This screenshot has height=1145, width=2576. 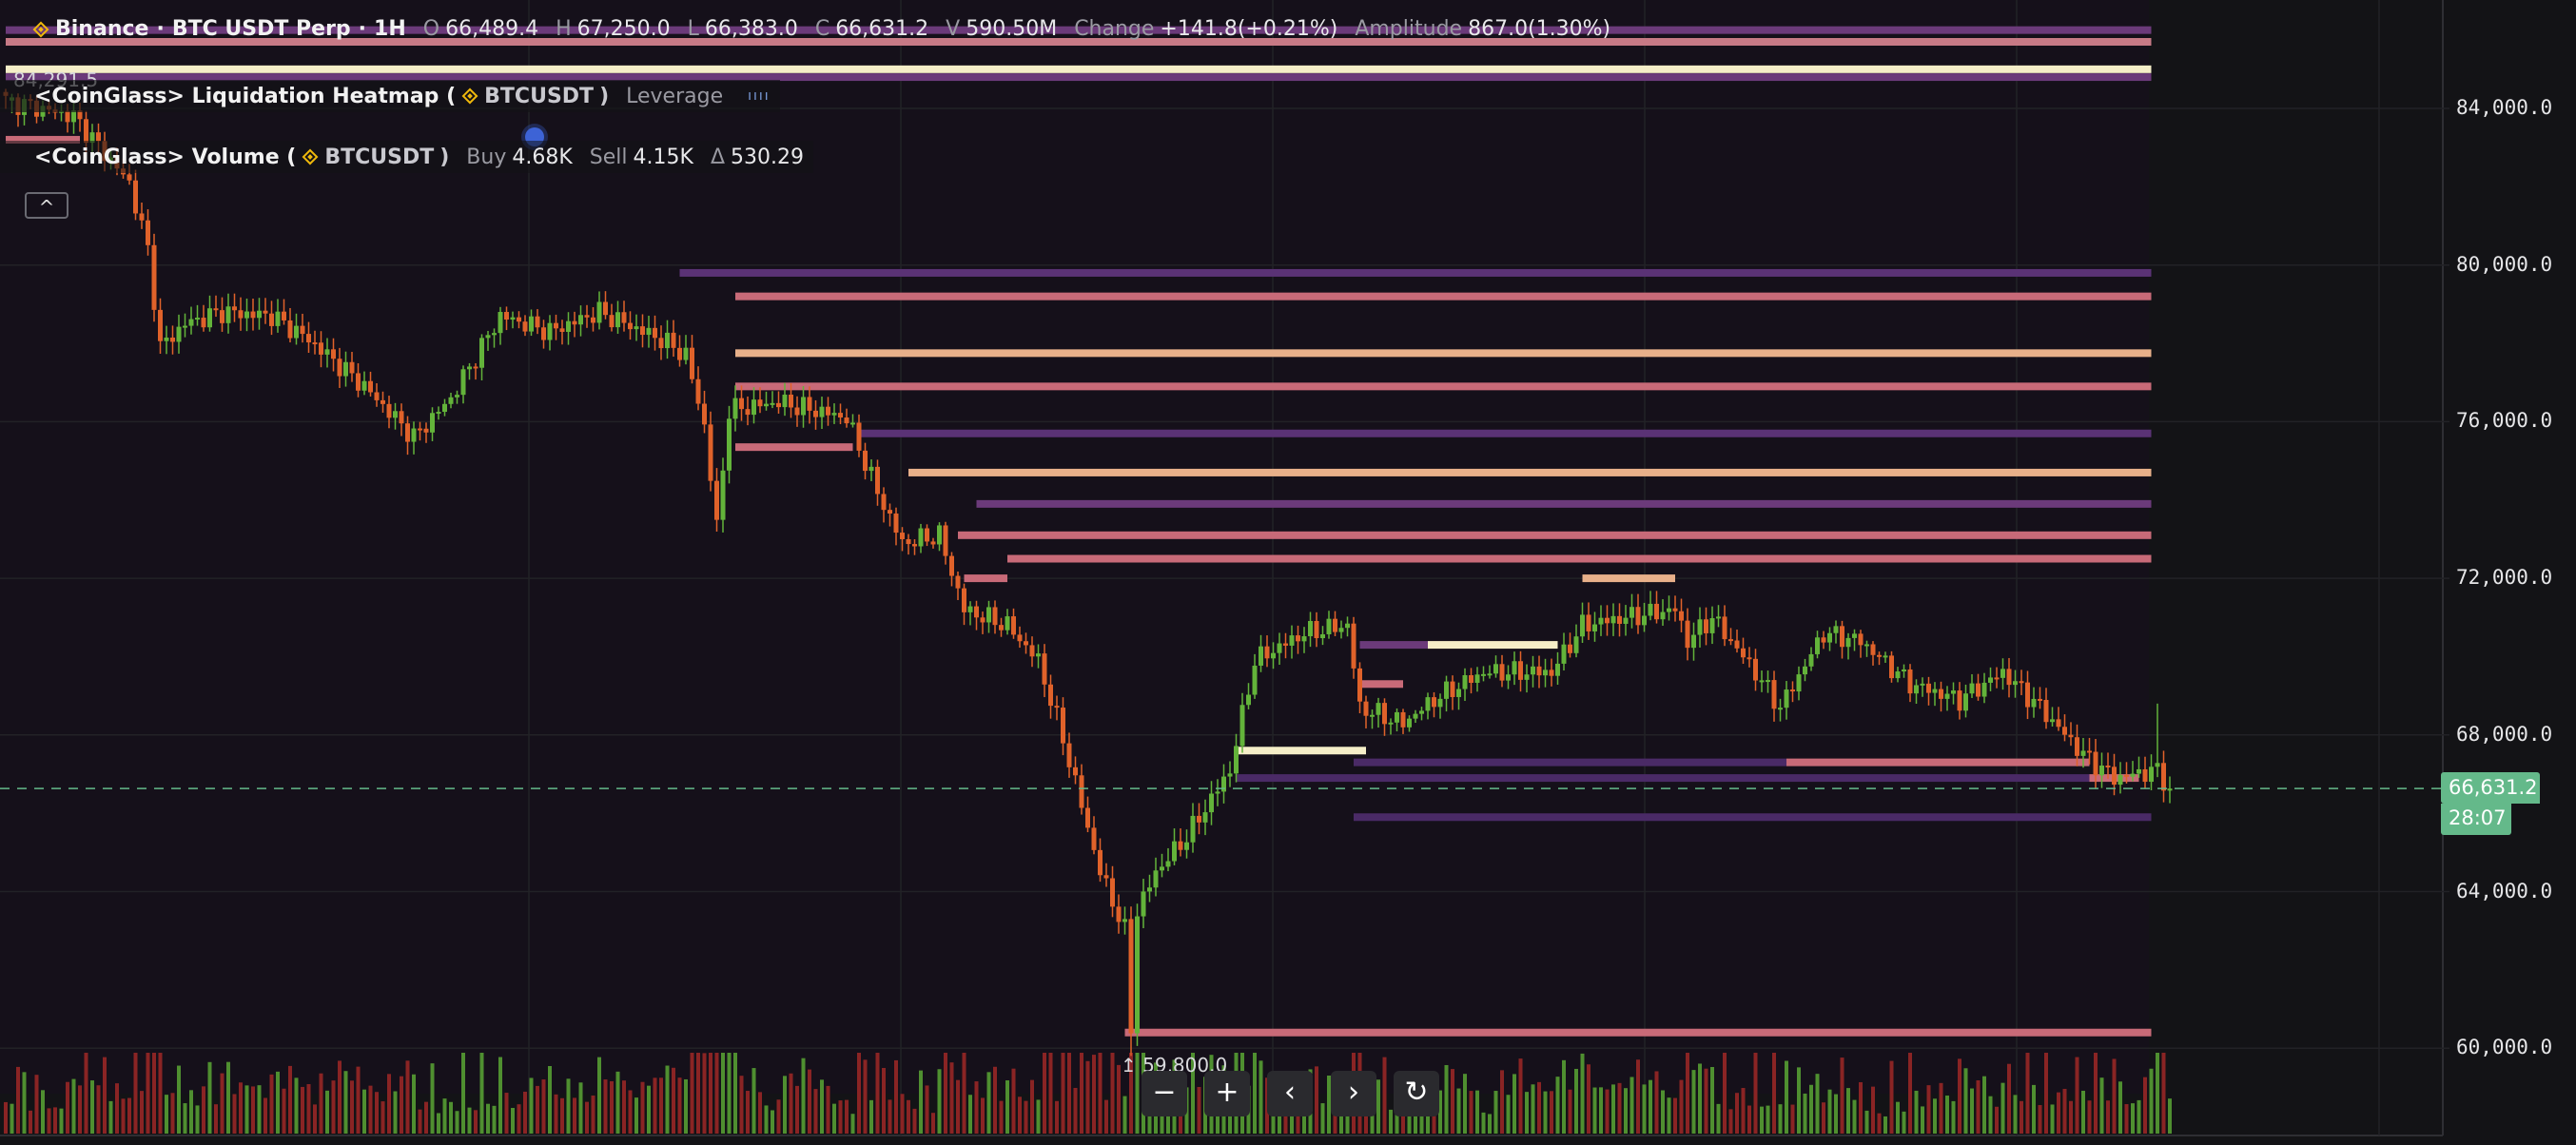 What do you see at coordinates (246, 96) in the screenshot?
I see `heatmap-title: <CoinGlass> Liquidation Heatmap (` at bounding box center [246, 96].